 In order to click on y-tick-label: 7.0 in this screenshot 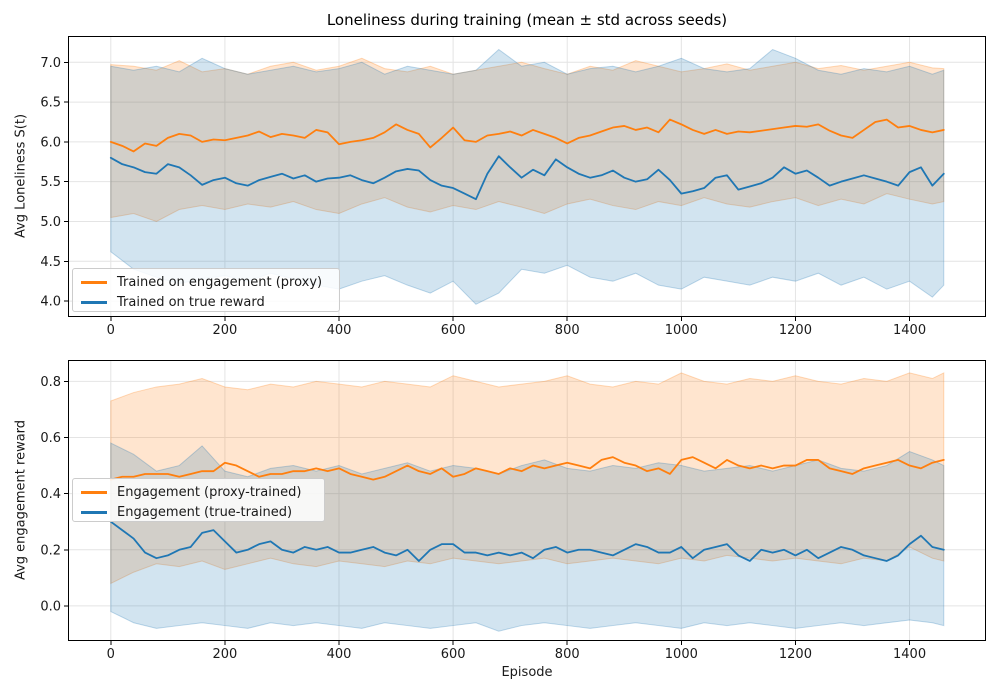, I will do `click(50, 63)`.